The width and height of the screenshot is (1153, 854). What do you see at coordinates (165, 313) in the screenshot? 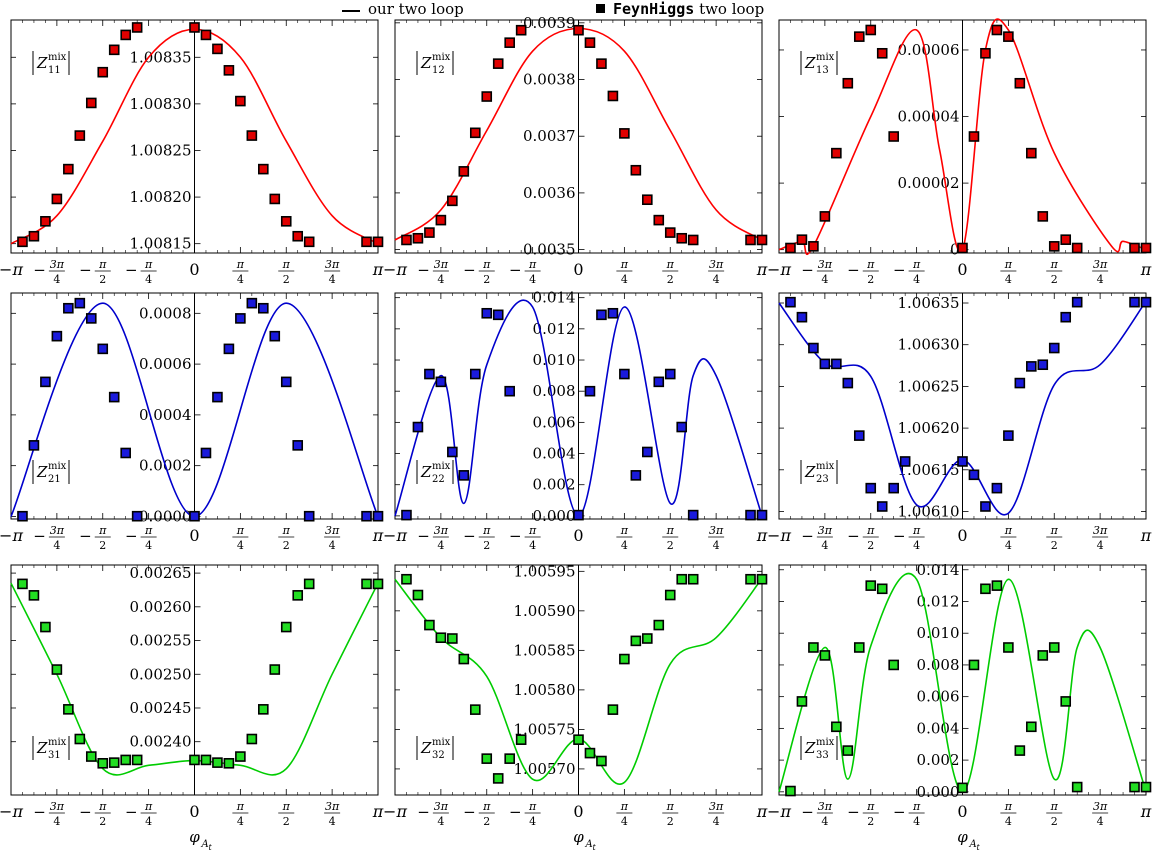
I see `y-tick-label: 0.0008` at bounding box center [165, 313].